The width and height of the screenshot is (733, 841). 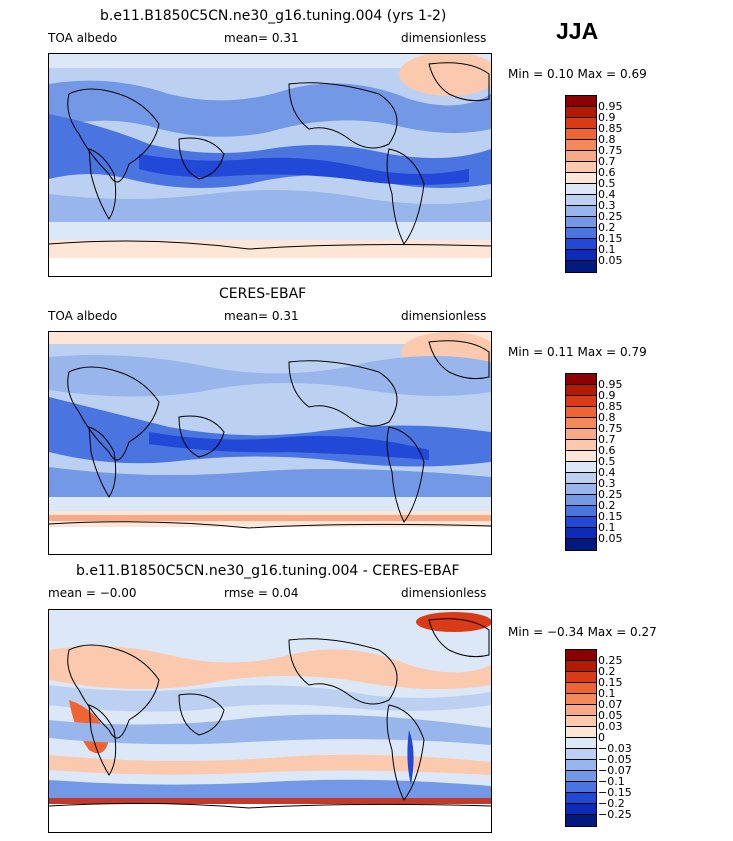 What do you see at coordinates (607, 172) in the screenshot?
I see `colorbar-tick-label: 0.6` at bounding box center [607, 172].